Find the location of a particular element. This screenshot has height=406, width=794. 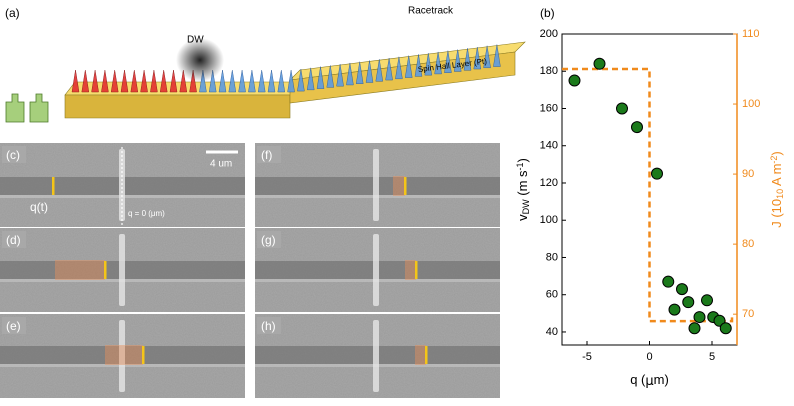

y2-tick-label: 80 is located at coordinates (748, 244).